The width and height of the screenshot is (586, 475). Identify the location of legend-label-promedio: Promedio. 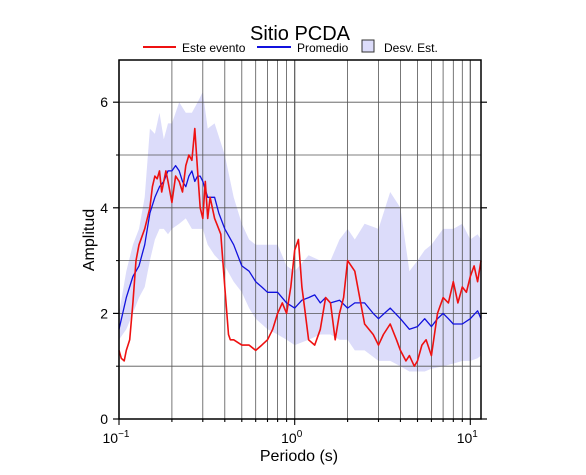
(323, 48).